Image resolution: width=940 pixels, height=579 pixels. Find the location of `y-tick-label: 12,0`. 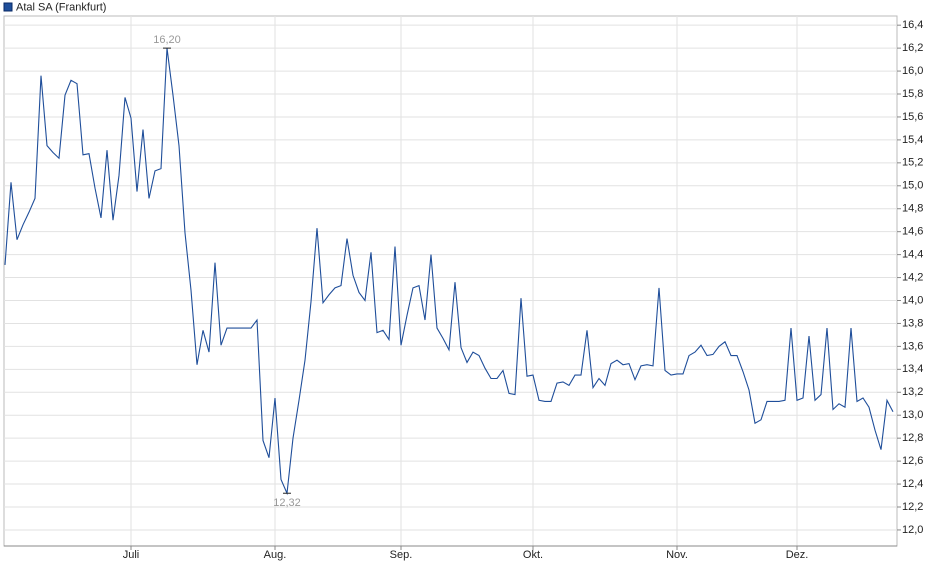

y-tick-label: 12,0 is located at coordinates (912, 530).